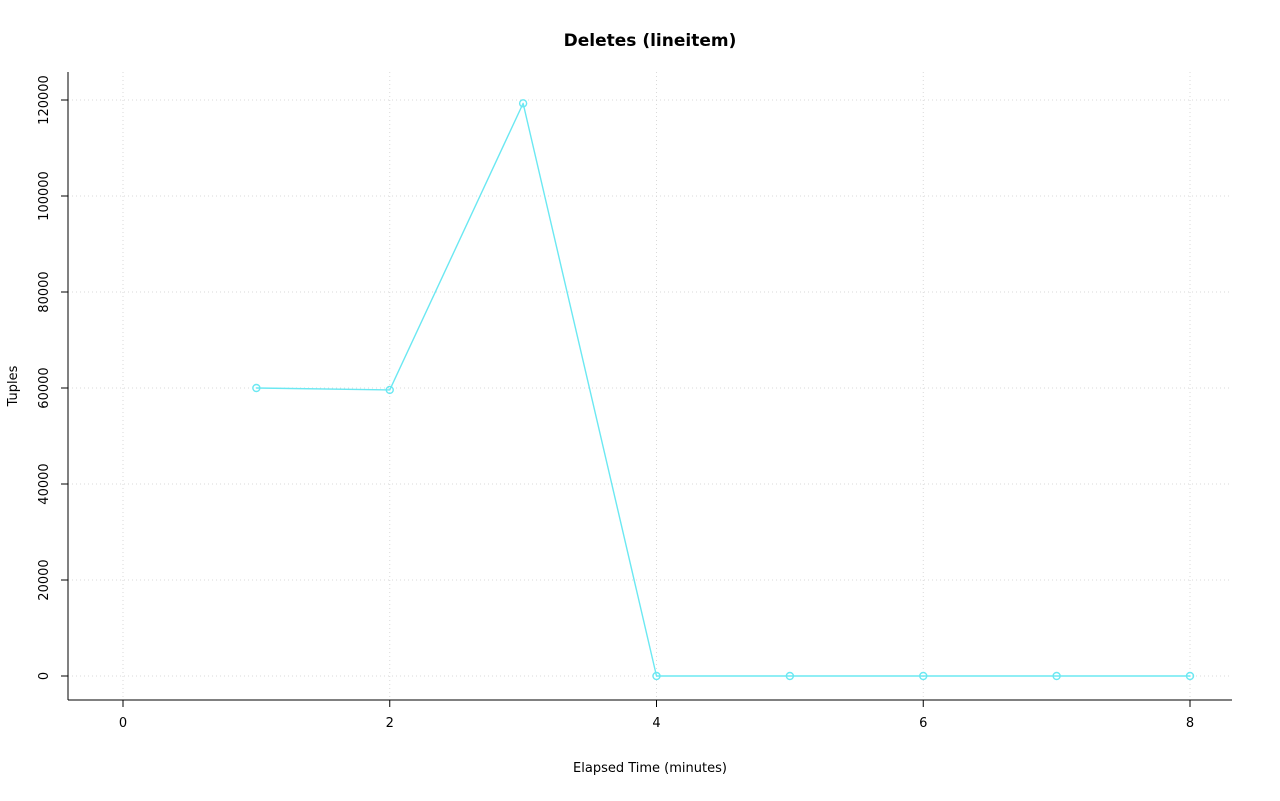  What do you see at coordinates (923, 723) in the screenshot?
I see `x-tick-label: 6` at bounding box center [923, 723].